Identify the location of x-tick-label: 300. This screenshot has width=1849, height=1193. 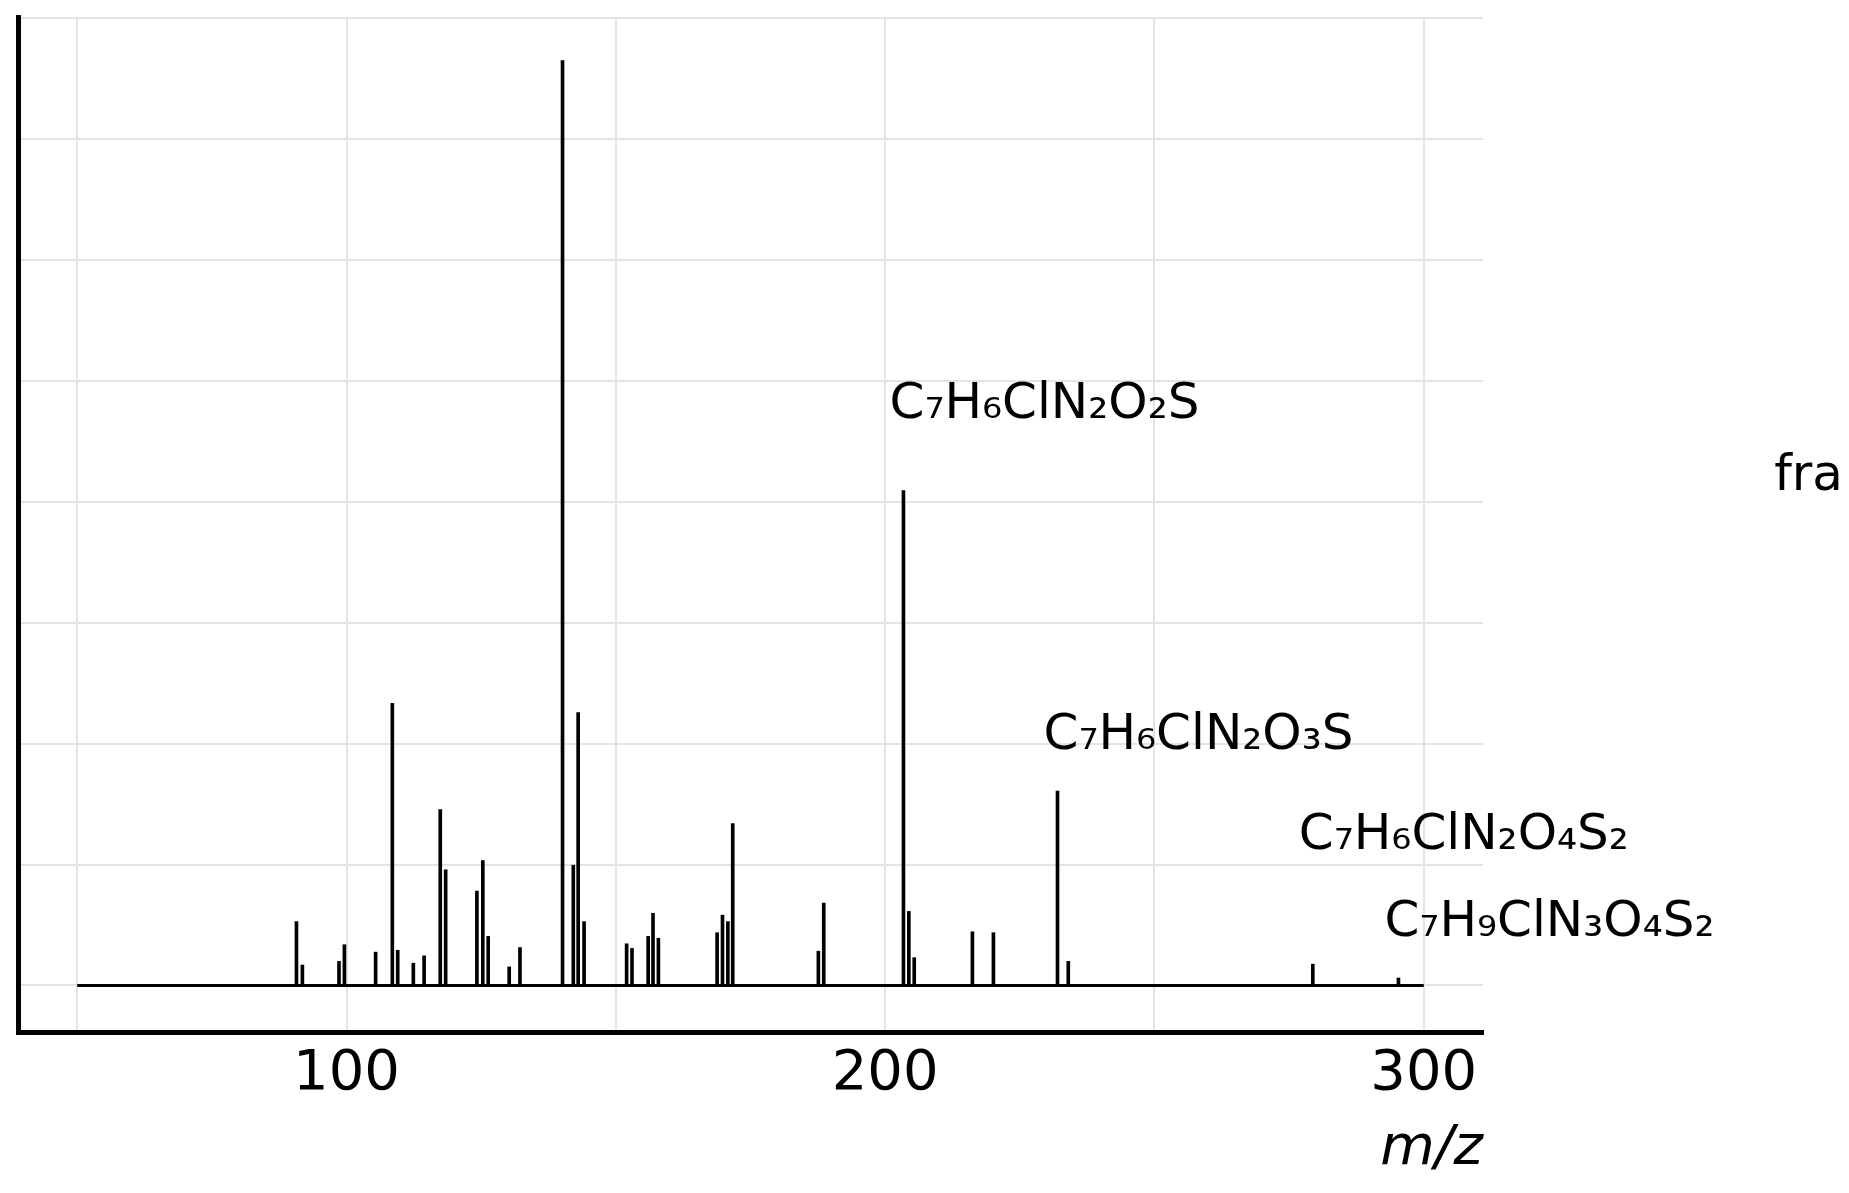
(1424, 1069).